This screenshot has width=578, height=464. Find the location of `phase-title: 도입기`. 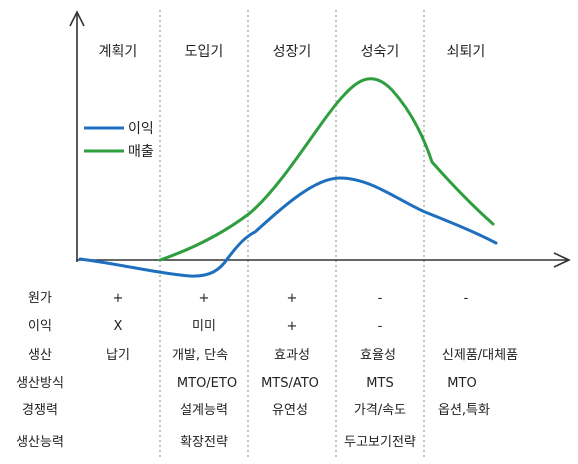

phase-title: 도입기 is located at coordinates (204, 52).